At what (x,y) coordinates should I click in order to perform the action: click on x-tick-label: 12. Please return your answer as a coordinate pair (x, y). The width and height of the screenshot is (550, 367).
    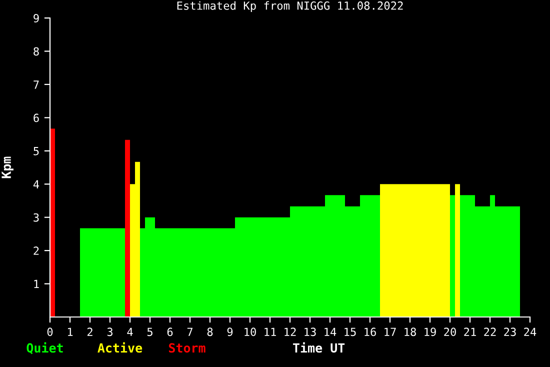
    Looking at the image, I should click on (290, 332).